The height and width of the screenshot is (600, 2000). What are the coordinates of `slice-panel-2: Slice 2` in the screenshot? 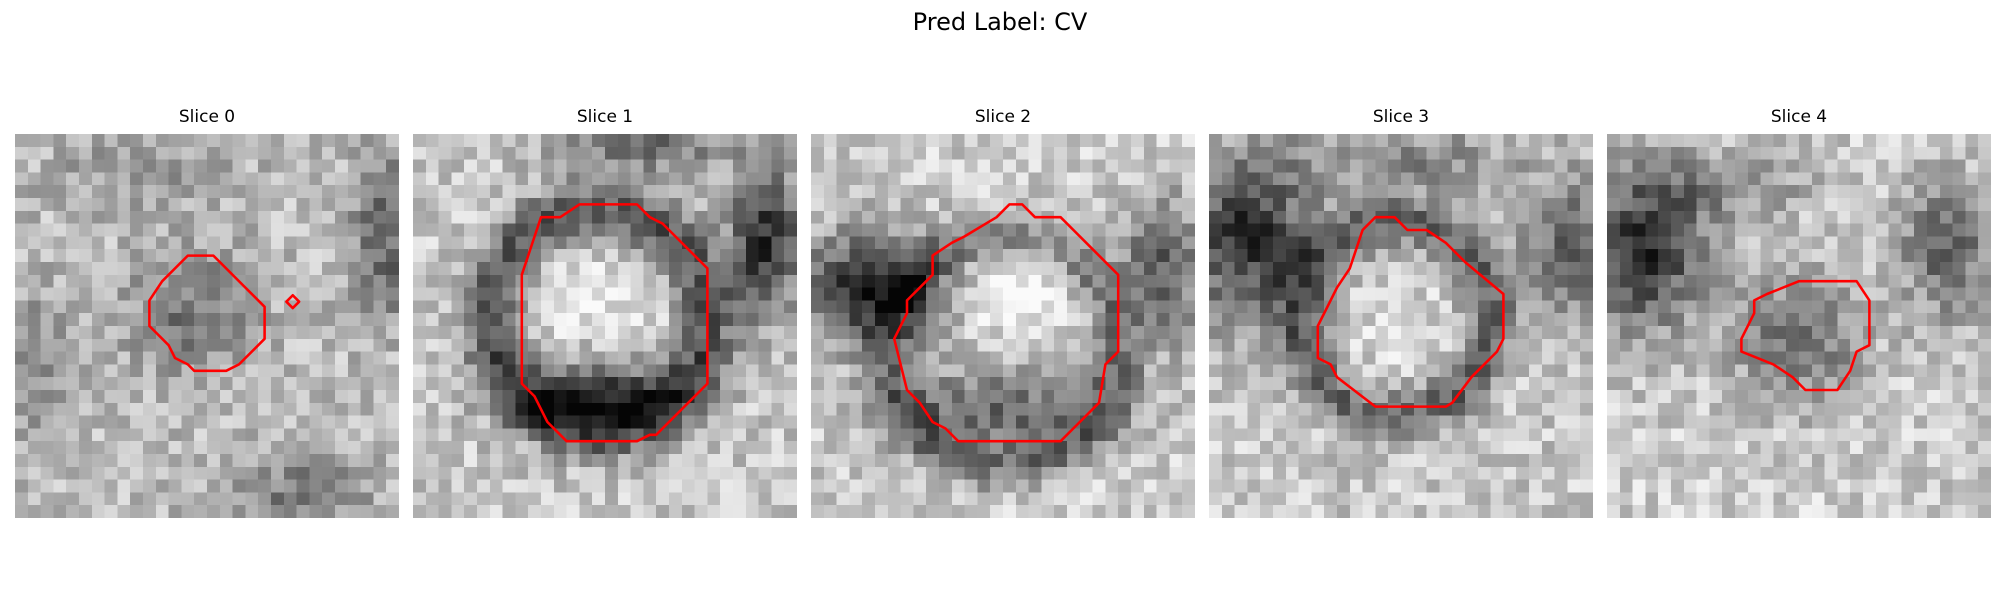 It's located at (1003, 312).